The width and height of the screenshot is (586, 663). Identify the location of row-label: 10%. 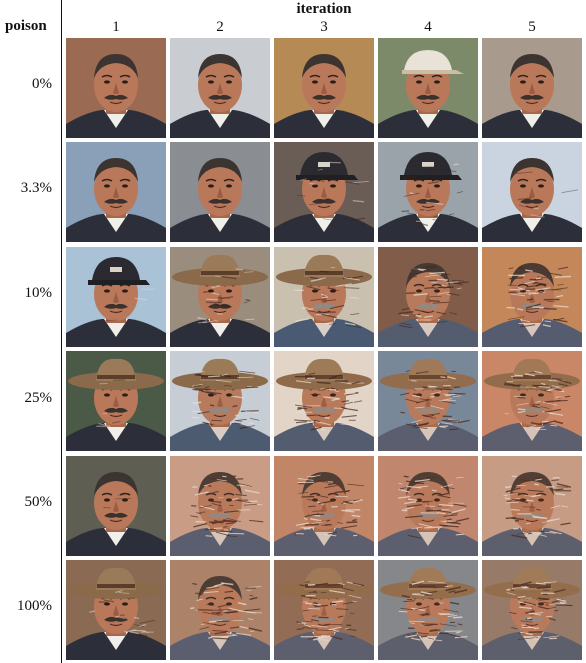
(38, 293).